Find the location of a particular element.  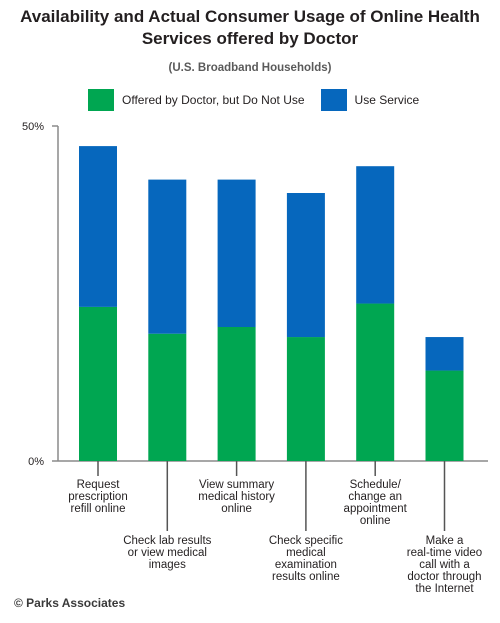

category-label: Schedule/change an appointment online is located at coordinates (376, 503).